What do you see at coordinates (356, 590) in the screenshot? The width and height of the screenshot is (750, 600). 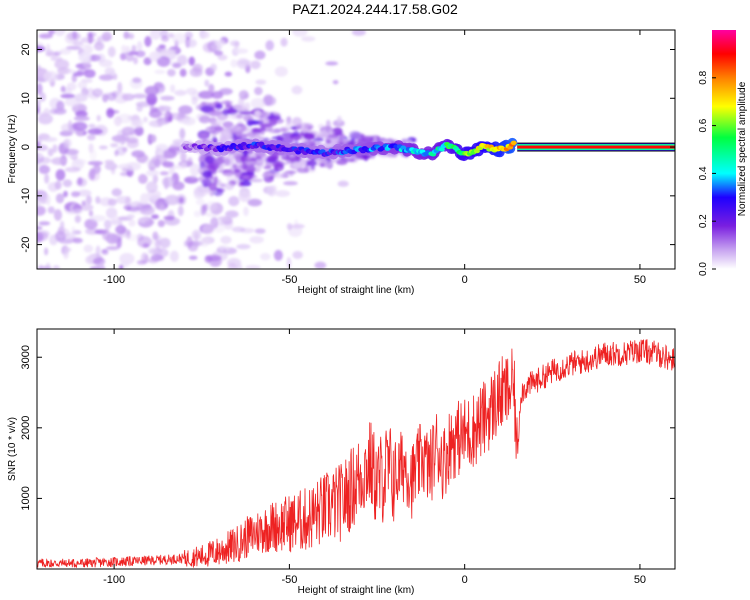 I see `snr-x-label: Height of straight line (km)` at bounding box center [356, 590].